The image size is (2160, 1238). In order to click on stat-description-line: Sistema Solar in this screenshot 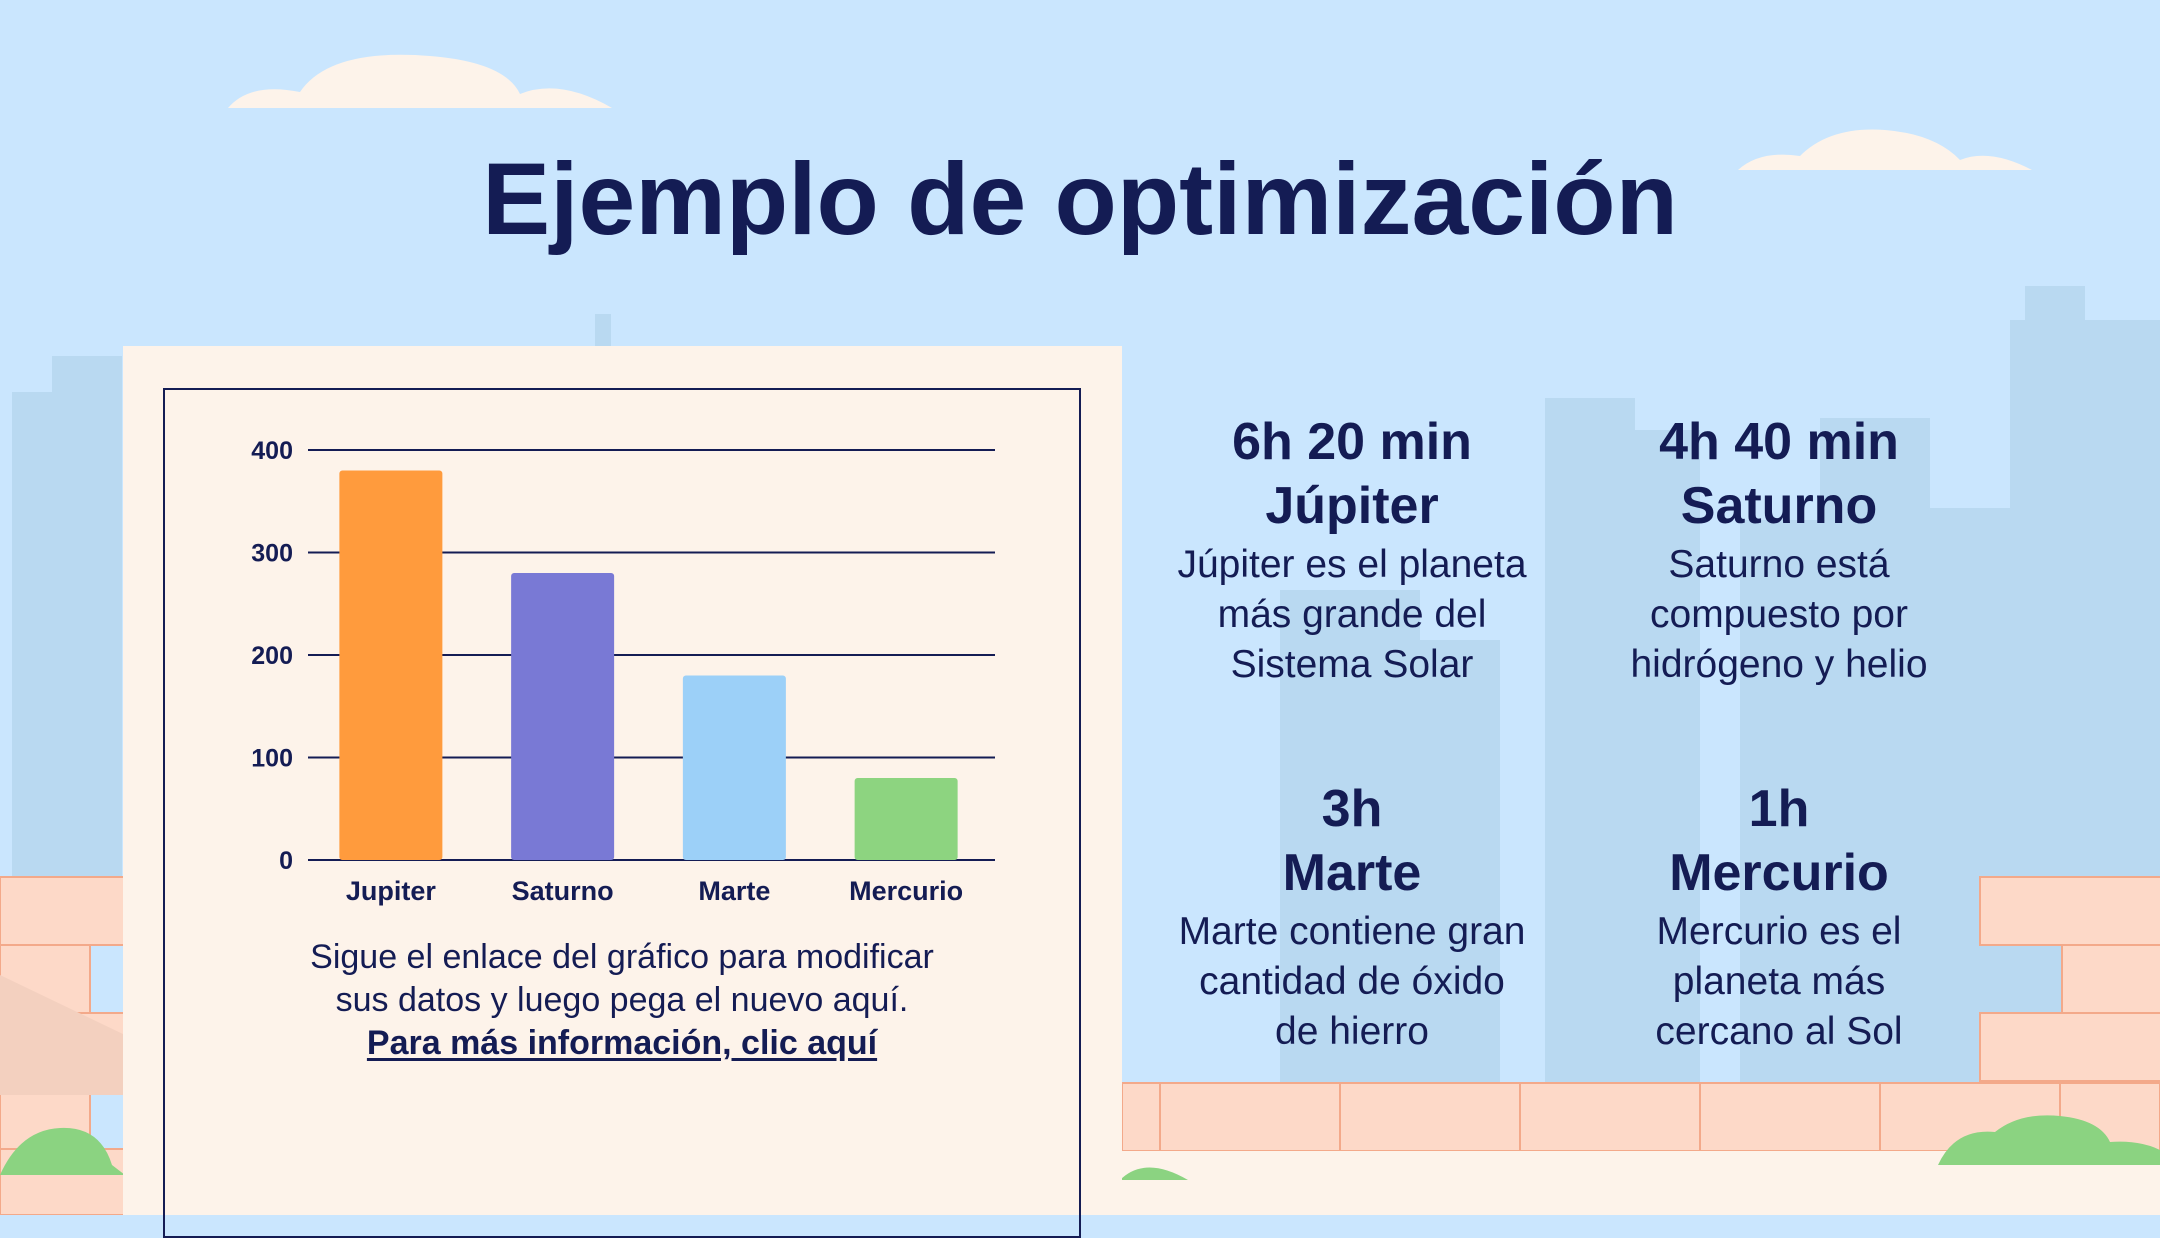, I will do `click(1352, 664)`.